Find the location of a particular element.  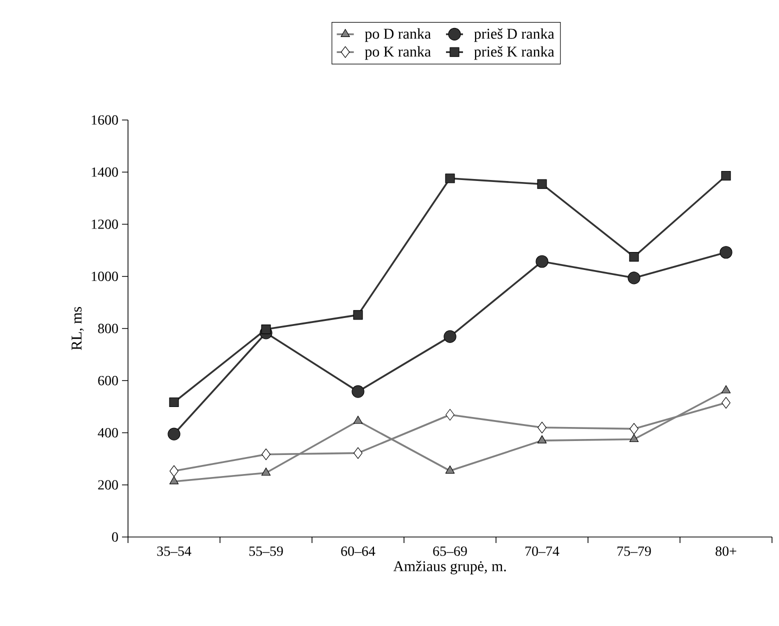

x-tick-label: 60–64 is located at coordinates (358, 551).